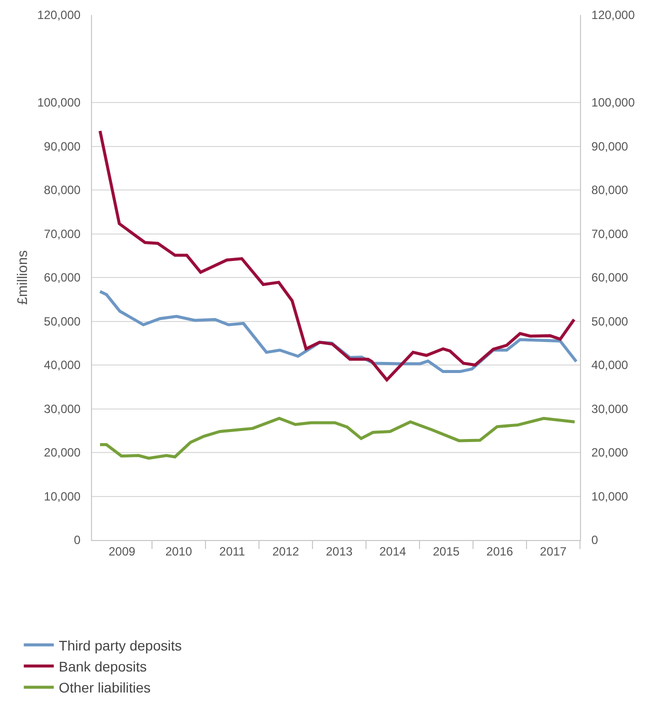  Describe the element at coordinates (609, 321) in the screenshot. I see `y2-tick-label: 50,000` at that location.